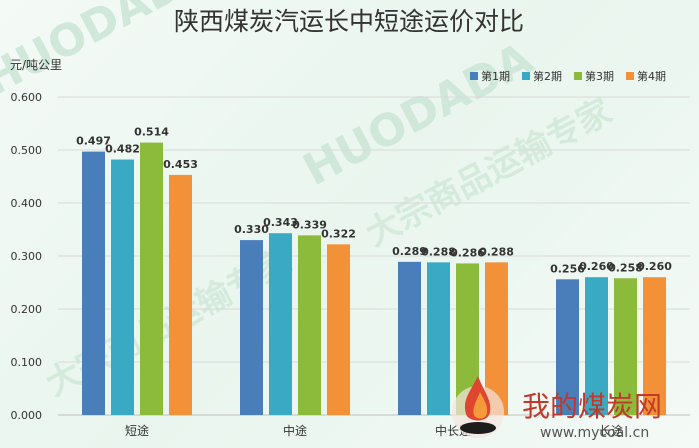 The height and width of the screenshot is (448, 699). Describe the element at coordinates (651, 76) in the screenshot. I see `legend-label: 第4期` at that location.